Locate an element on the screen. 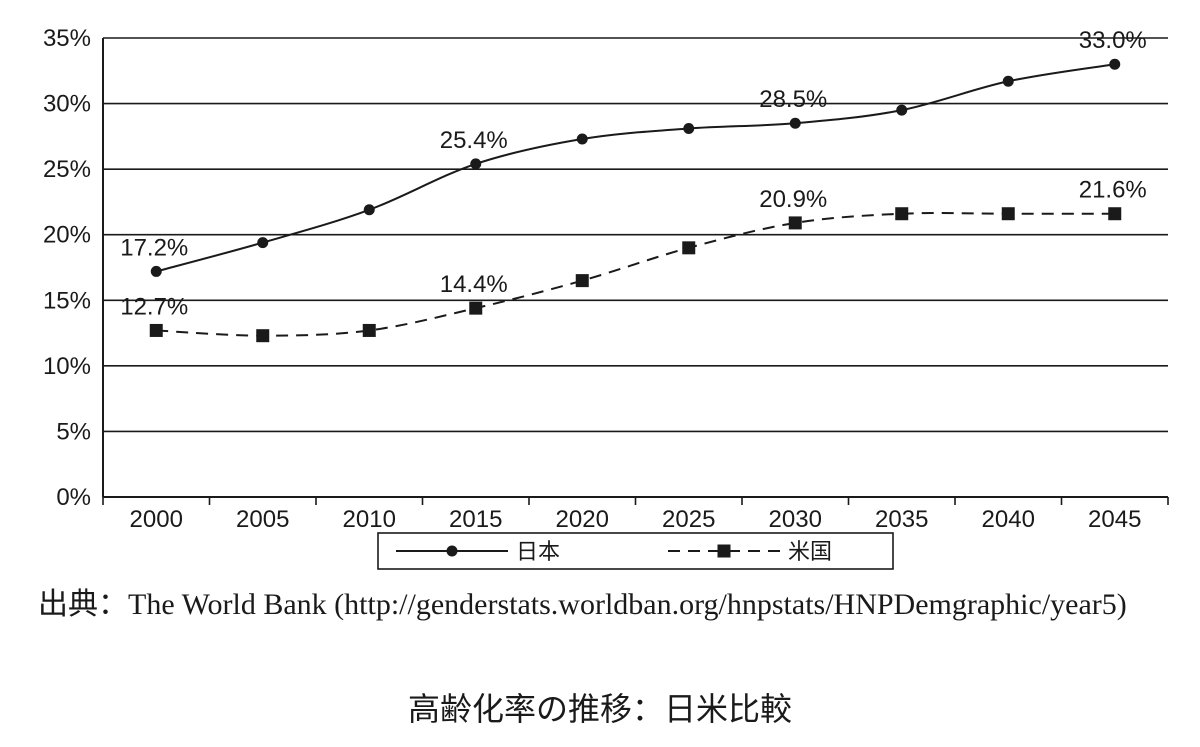 The image size is (1200, 747). legend: 日本 米国 is located at coordinates (635, 551).